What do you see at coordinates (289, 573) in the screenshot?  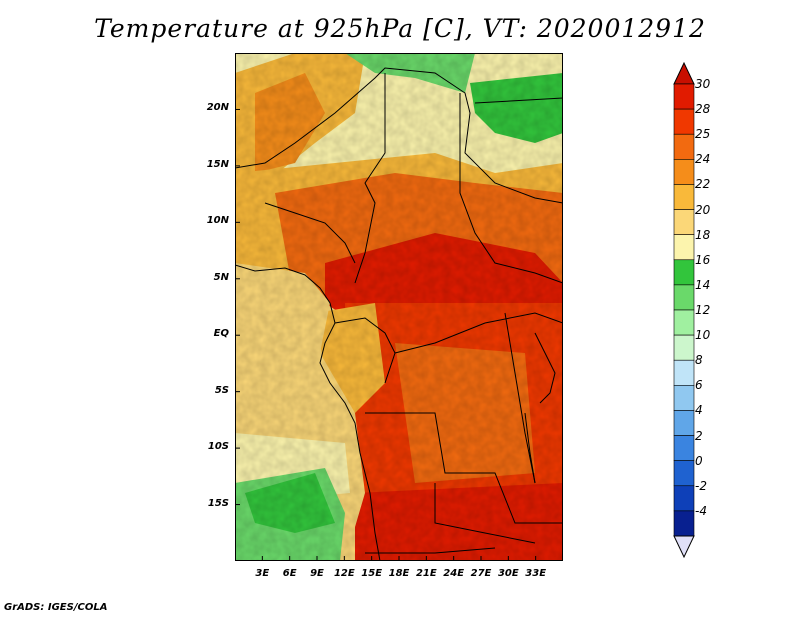 I see `lon-label: 6E` at bounding box center [289, 573].